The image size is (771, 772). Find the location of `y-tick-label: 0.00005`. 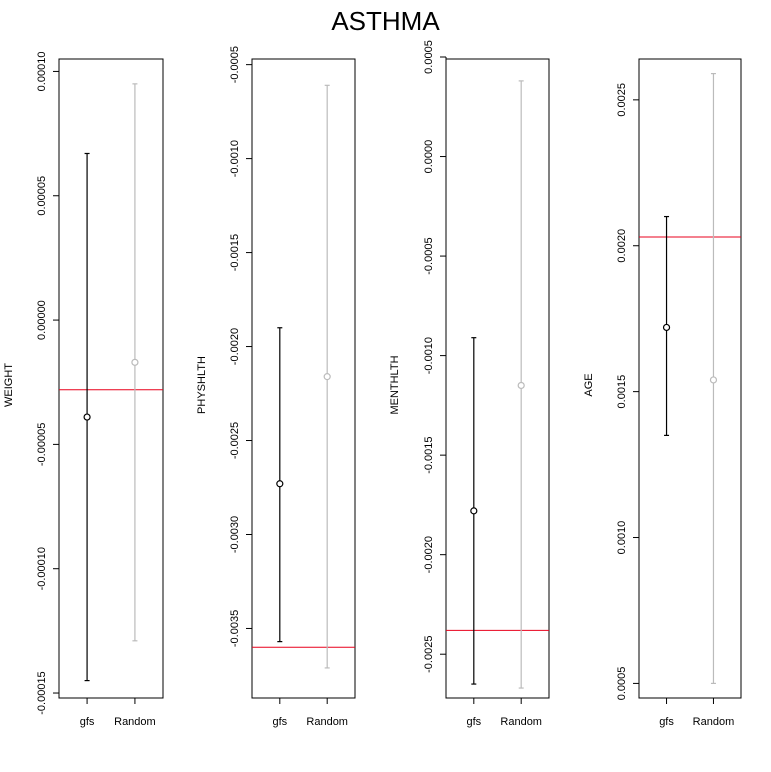

y-tick-label: 0.00005 is located at coordinates (42, 196).